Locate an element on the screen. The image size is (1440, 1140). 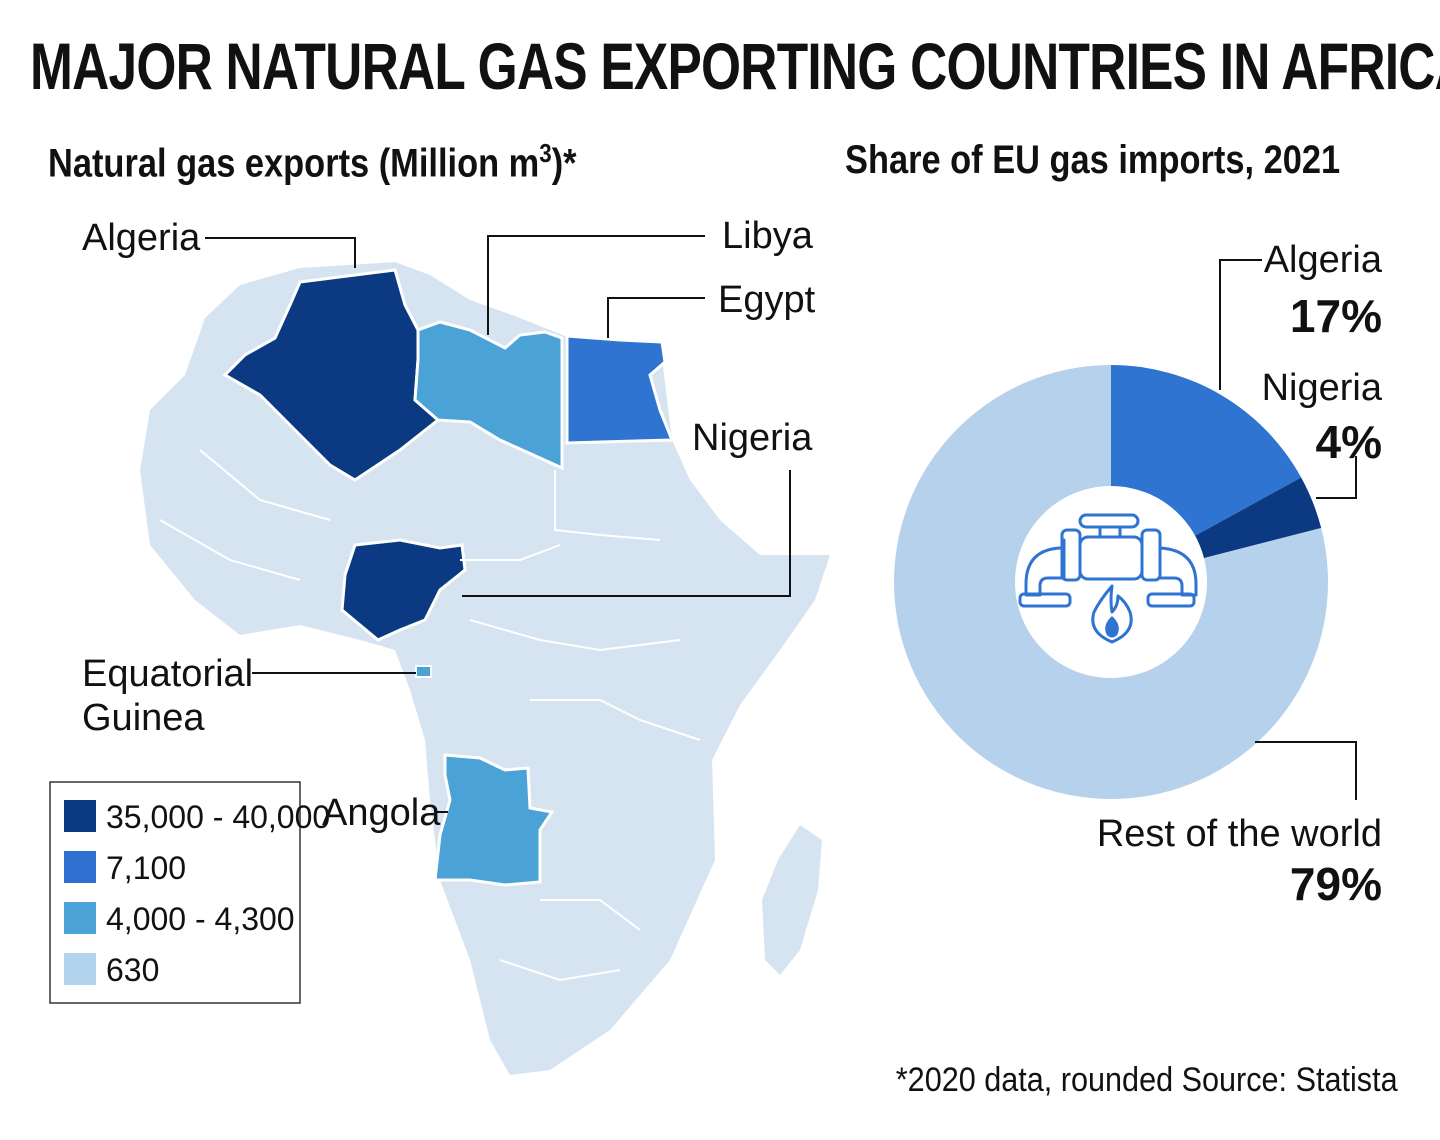
gas-pipeline-flame-icon is located at coordinates (1108, 578).